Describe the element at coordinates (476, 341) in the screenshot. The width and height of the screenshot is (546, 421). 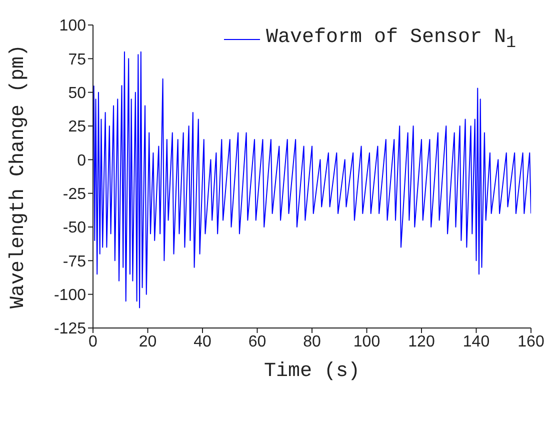
I see `x-tick-label: 140` at that location.